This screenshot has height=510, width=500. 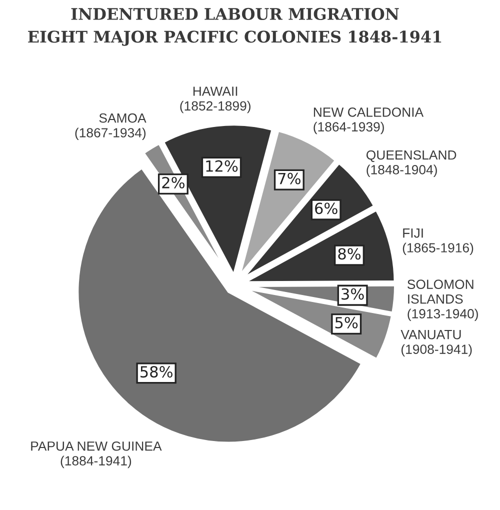 What do you see at coordinates (173, 182) in the screenshot?
I see `data-label: 2%` at bounding box center [173, 182].